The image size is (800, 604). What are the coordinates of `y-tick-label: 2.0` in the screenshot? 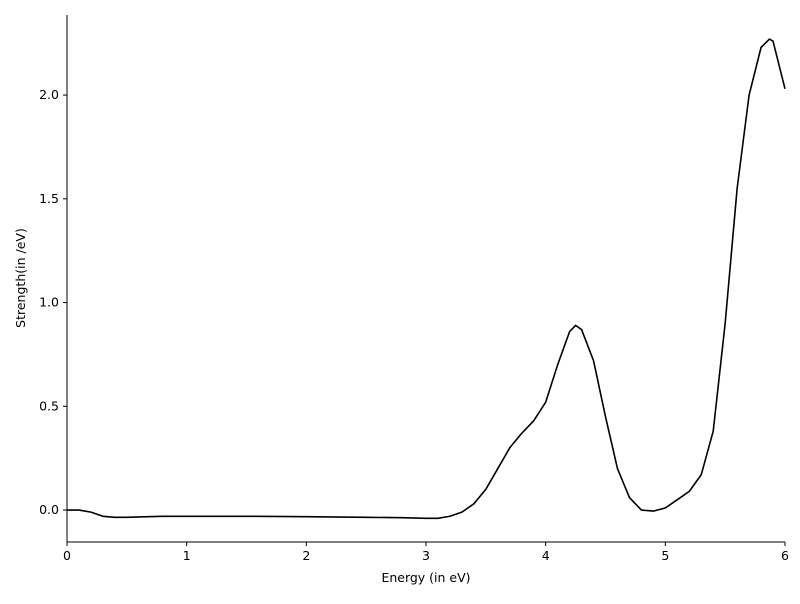 It's located at (49, 94).